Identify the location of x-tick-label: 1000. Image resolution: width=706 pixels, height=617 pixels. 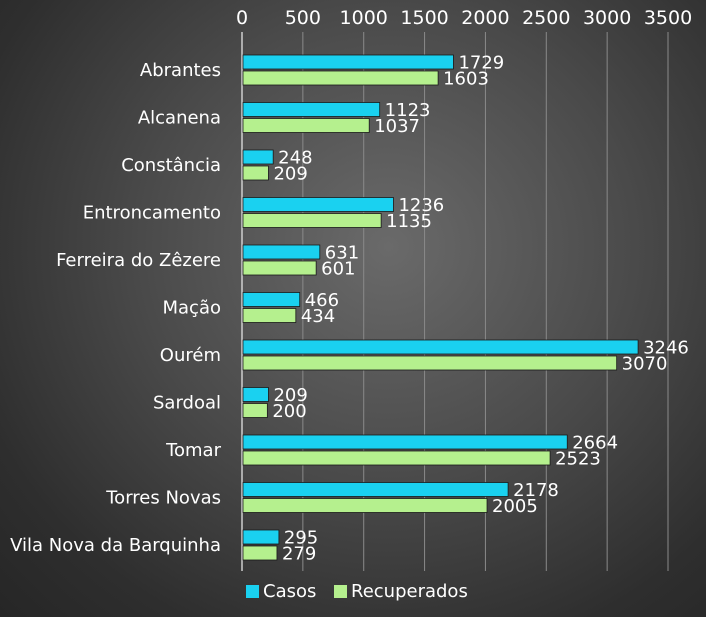
(364, 18).